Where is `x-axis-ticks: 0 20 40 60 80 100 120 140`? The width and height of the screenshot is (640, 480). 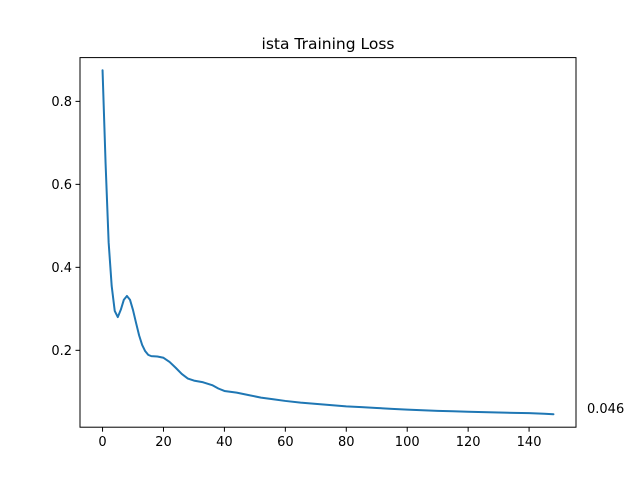
x-axis-ticks: 0 20 40 60 80 100 120 140 is located at coordinates (319, 438).